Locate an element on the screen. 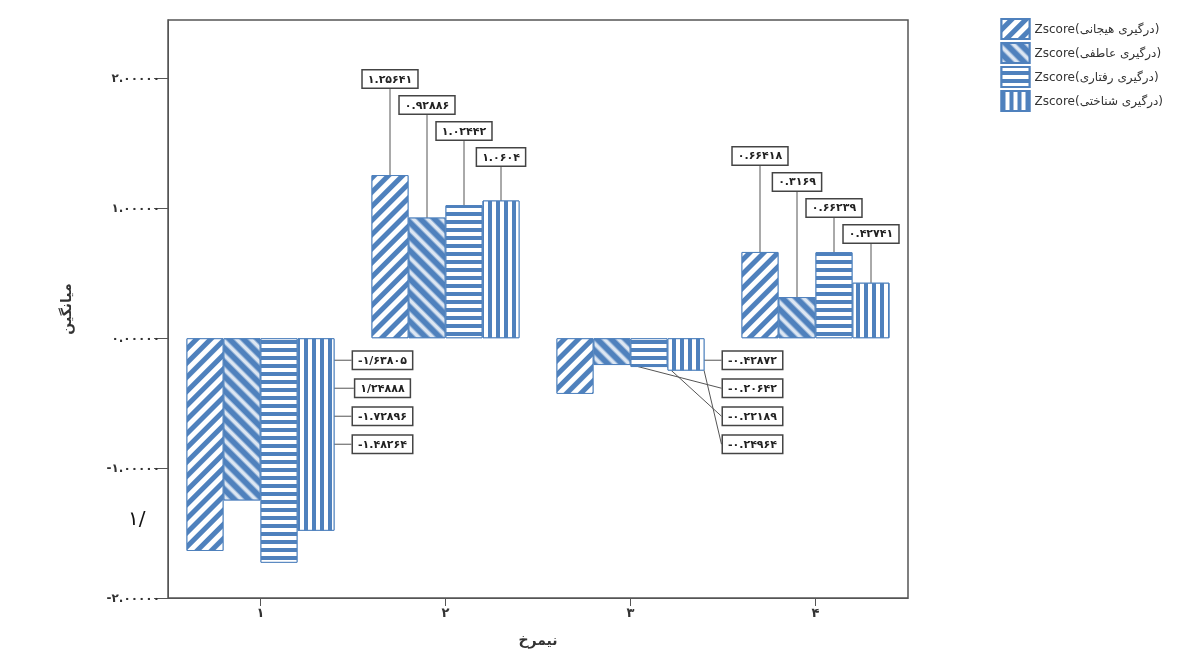 Image resolution: width=1190 pixels, height=669 pixels. x-tick-label: ۱ is located at coordinates (260, 612).